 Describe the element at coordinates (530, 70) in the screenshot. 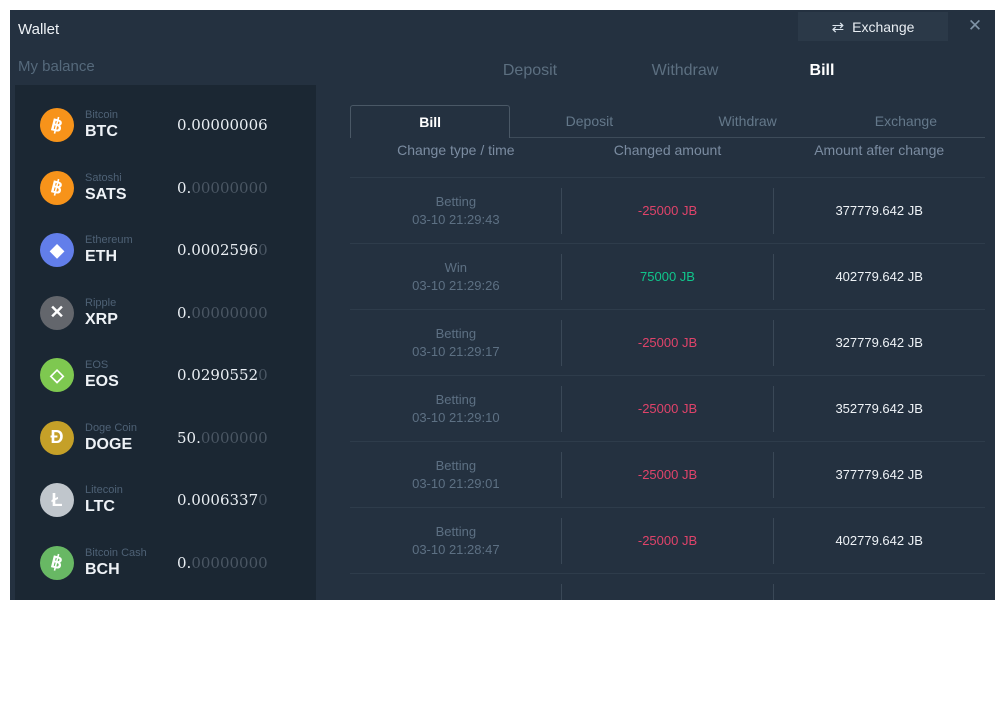

I see `tab-deposit: Deposit` at that location.